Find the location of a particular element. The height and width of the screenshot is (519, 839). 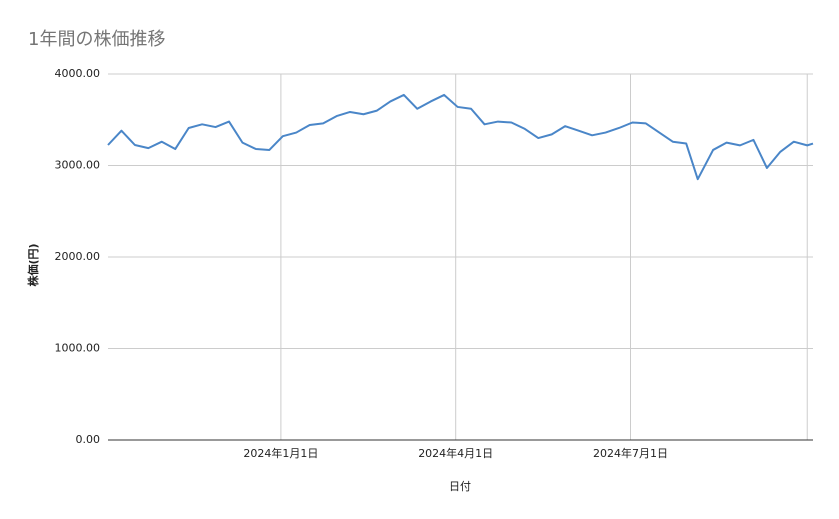

chart-title: 1年間の株価推移 is located at coordinates (96, 39).